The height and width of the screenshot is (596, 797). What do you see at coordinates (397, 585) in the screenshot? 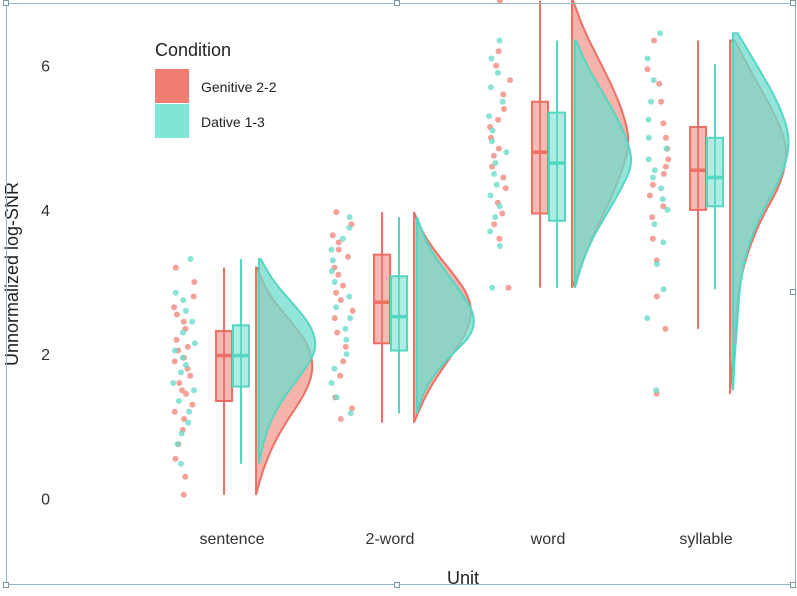
I see `resize-handle-bottom` at bounding box center [397, 585].